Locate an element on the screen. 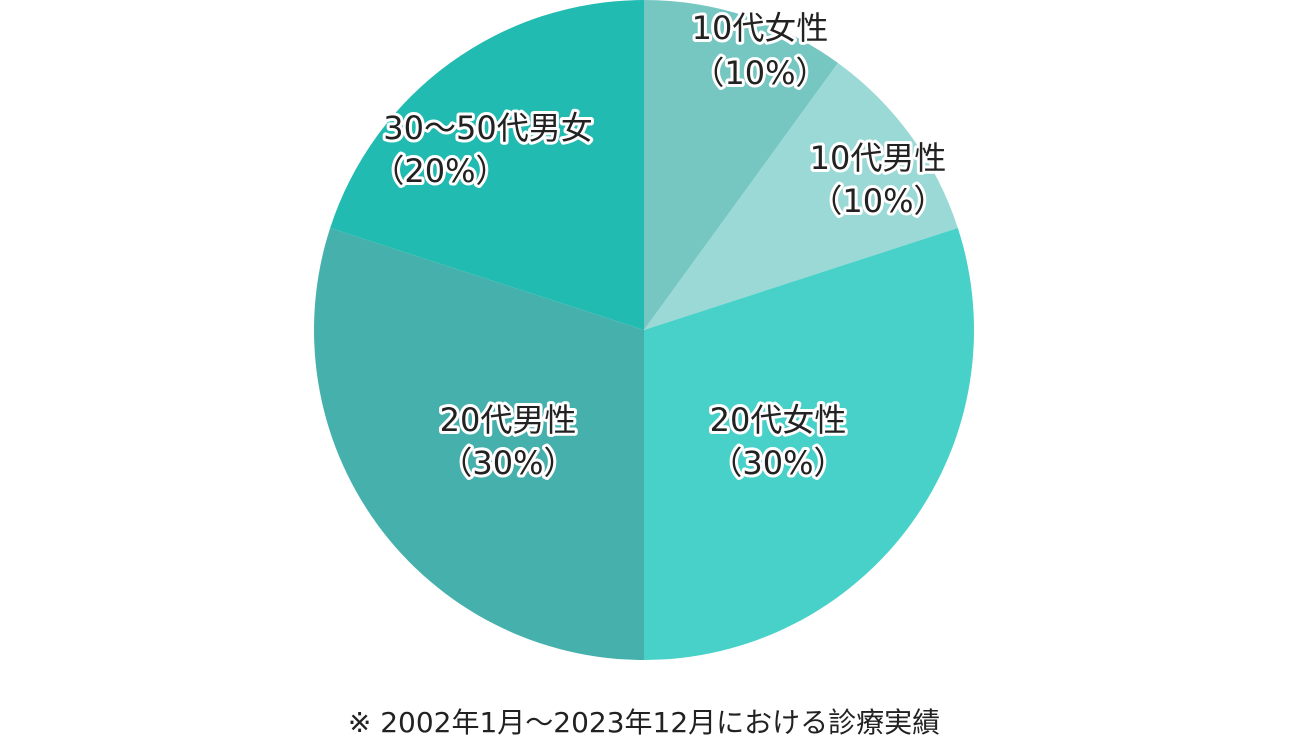  slice-label: 20代女性 is located at coordinates (778, 420).